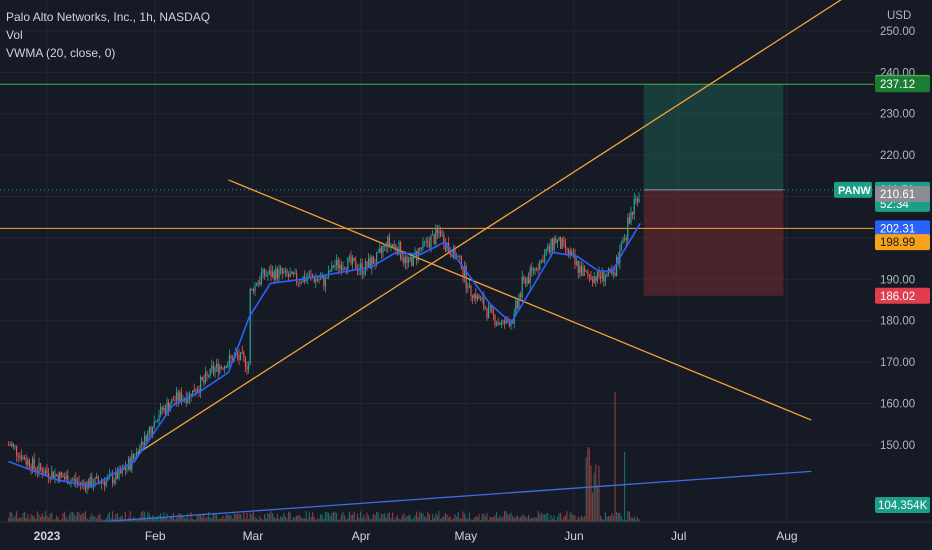 Image resolution: width=932 pixels, height=550 pixels. What do you see at coordinates (61, 53) in the screenshot?
I see `legend-vwma: VWMA (20, close, 0)` at bounding box center [61, 53].